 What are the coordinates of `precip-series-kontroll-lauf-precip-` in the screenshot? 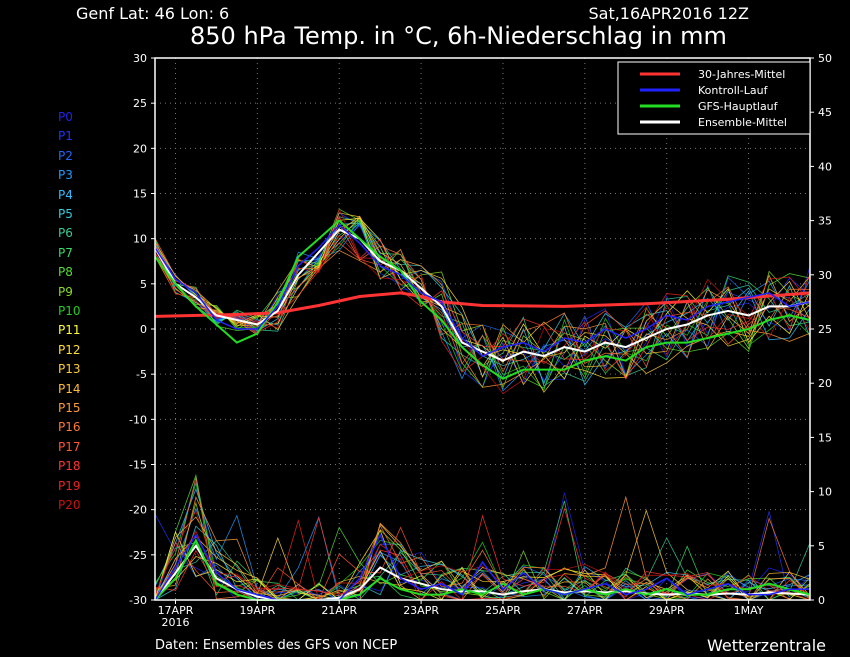 It's located at (482, 567).